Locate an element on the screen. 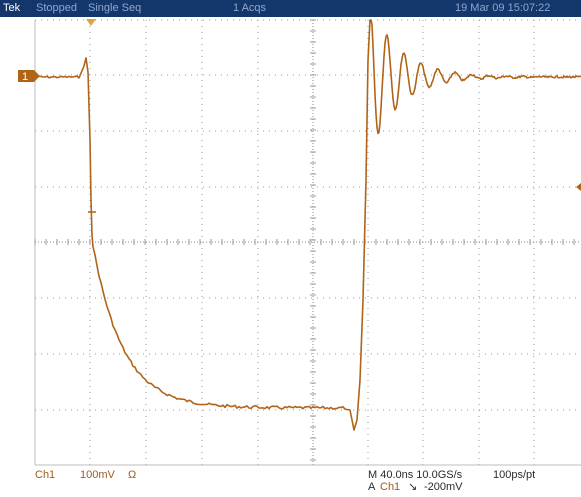 This screenshot has height=497, width=581. acquisition-mode: Single Seq is located at coordinates (115, 8).